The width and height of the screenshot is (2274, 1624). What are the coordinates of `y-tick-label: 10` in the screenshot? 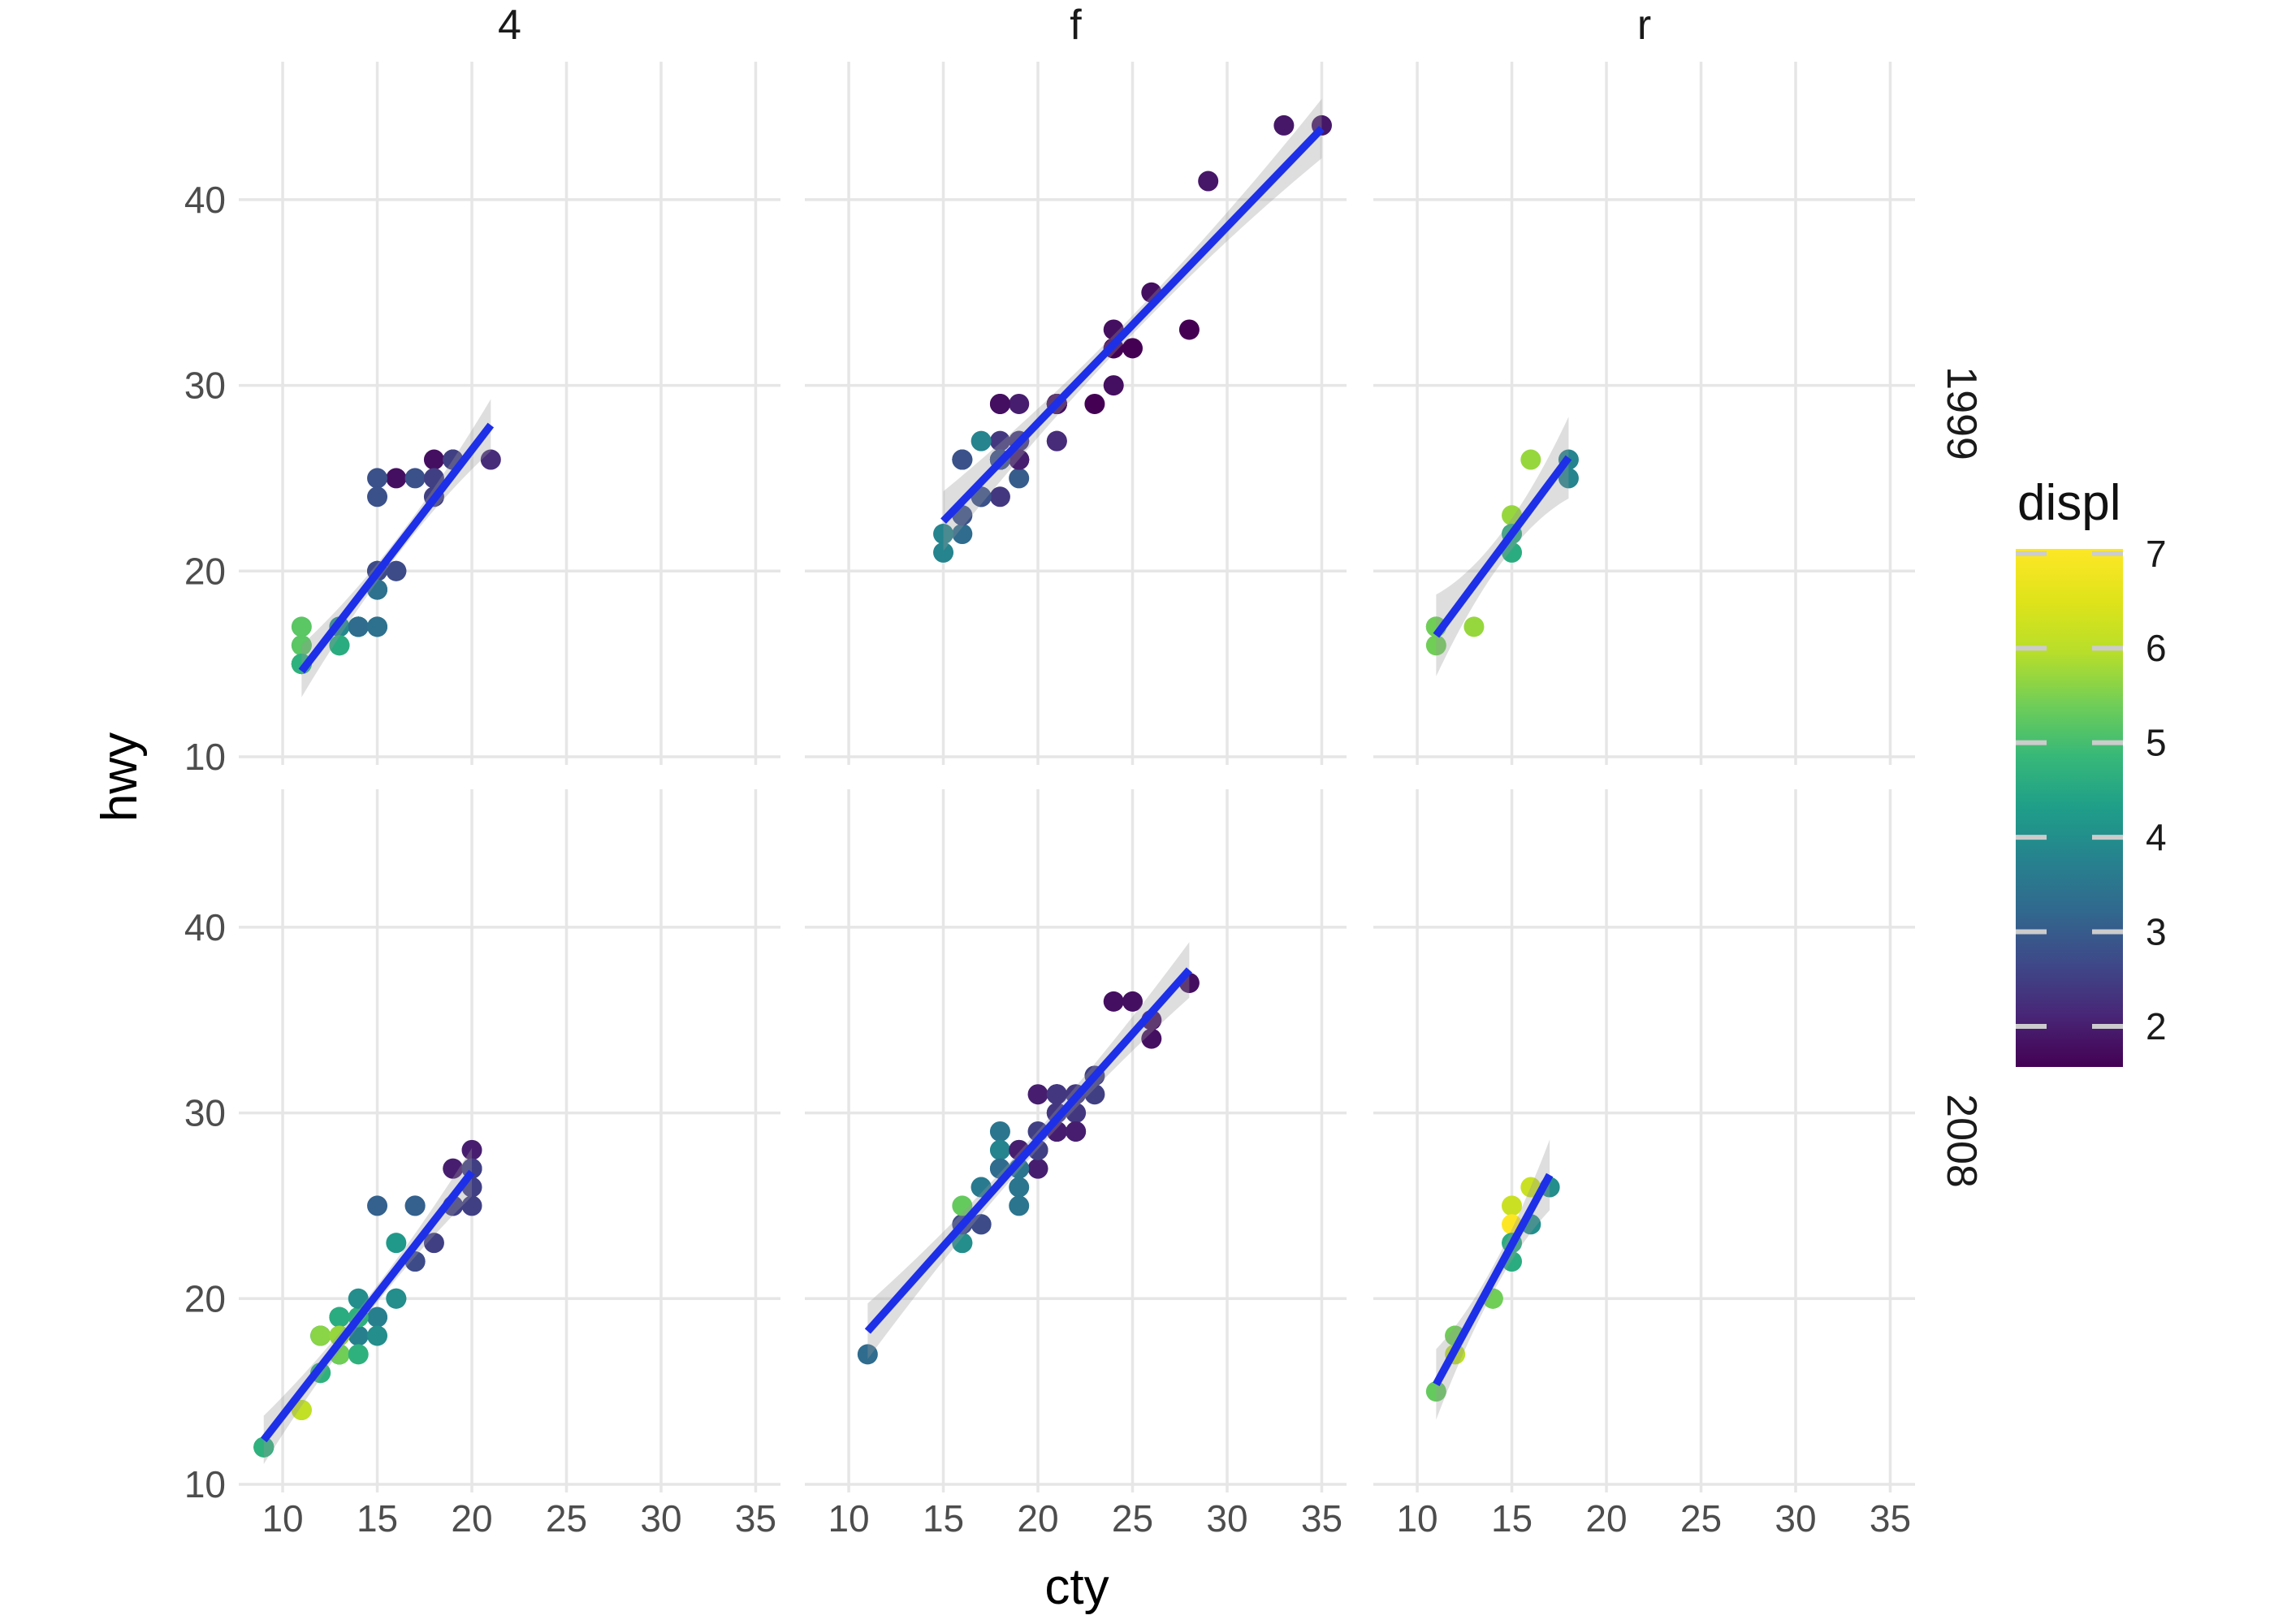 It's located at (205, 757).